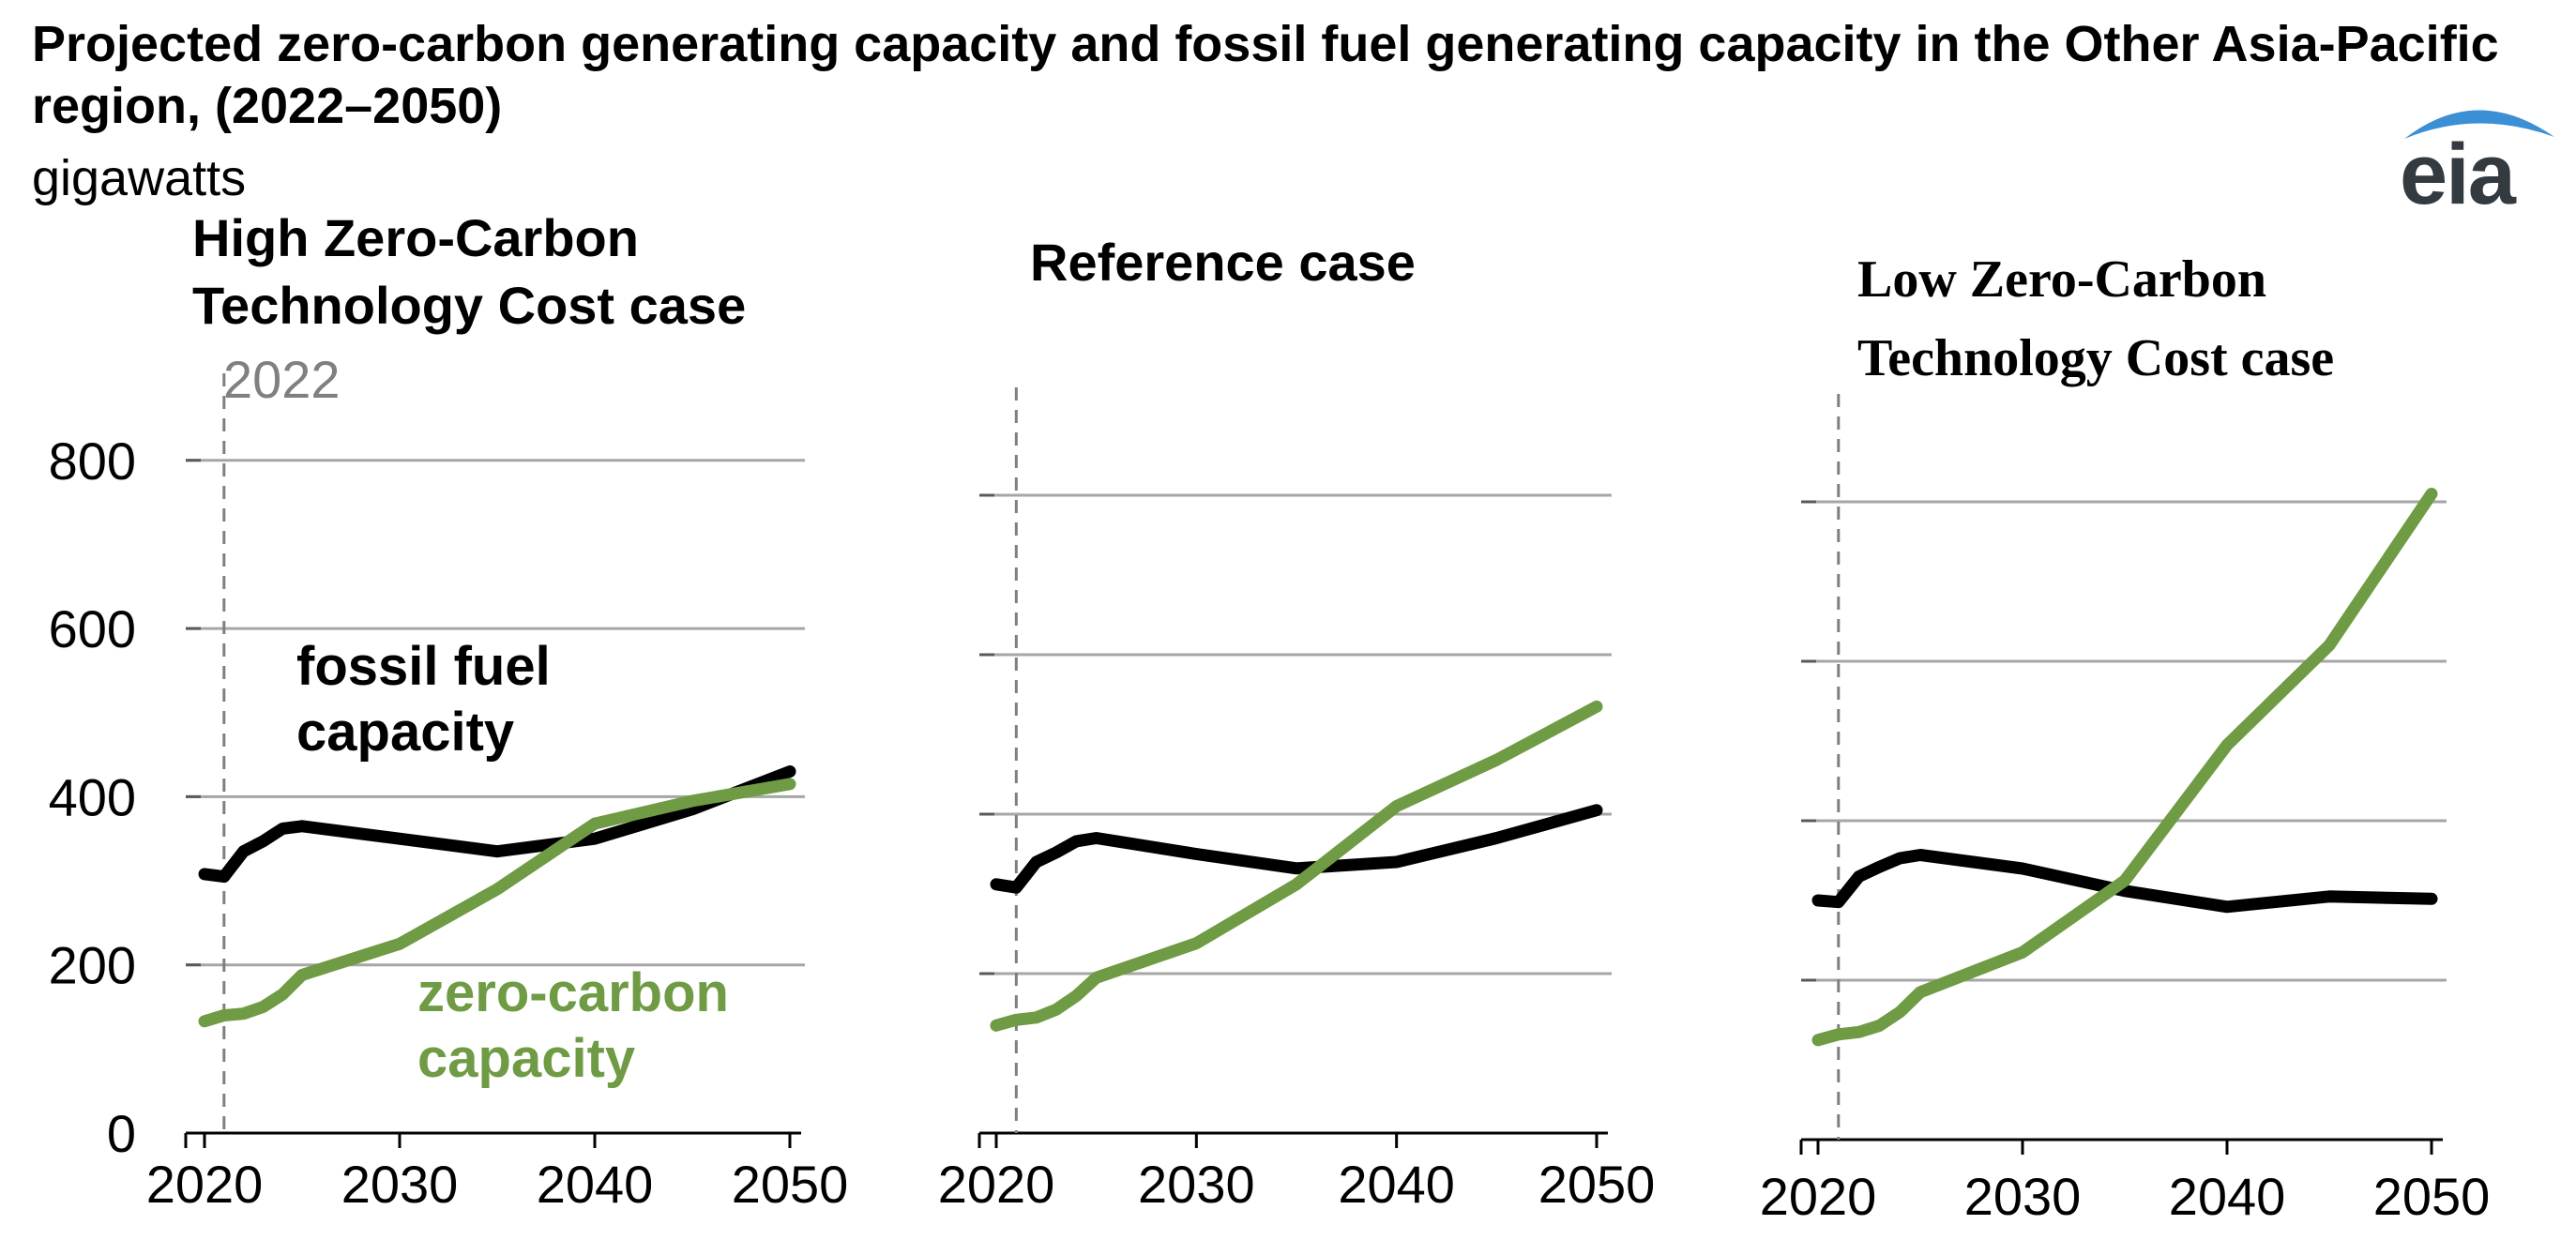 The height and width of the screenshot is (1255, 2576). I want to click on panel-title-line: Reference case, so click(1223, 262).